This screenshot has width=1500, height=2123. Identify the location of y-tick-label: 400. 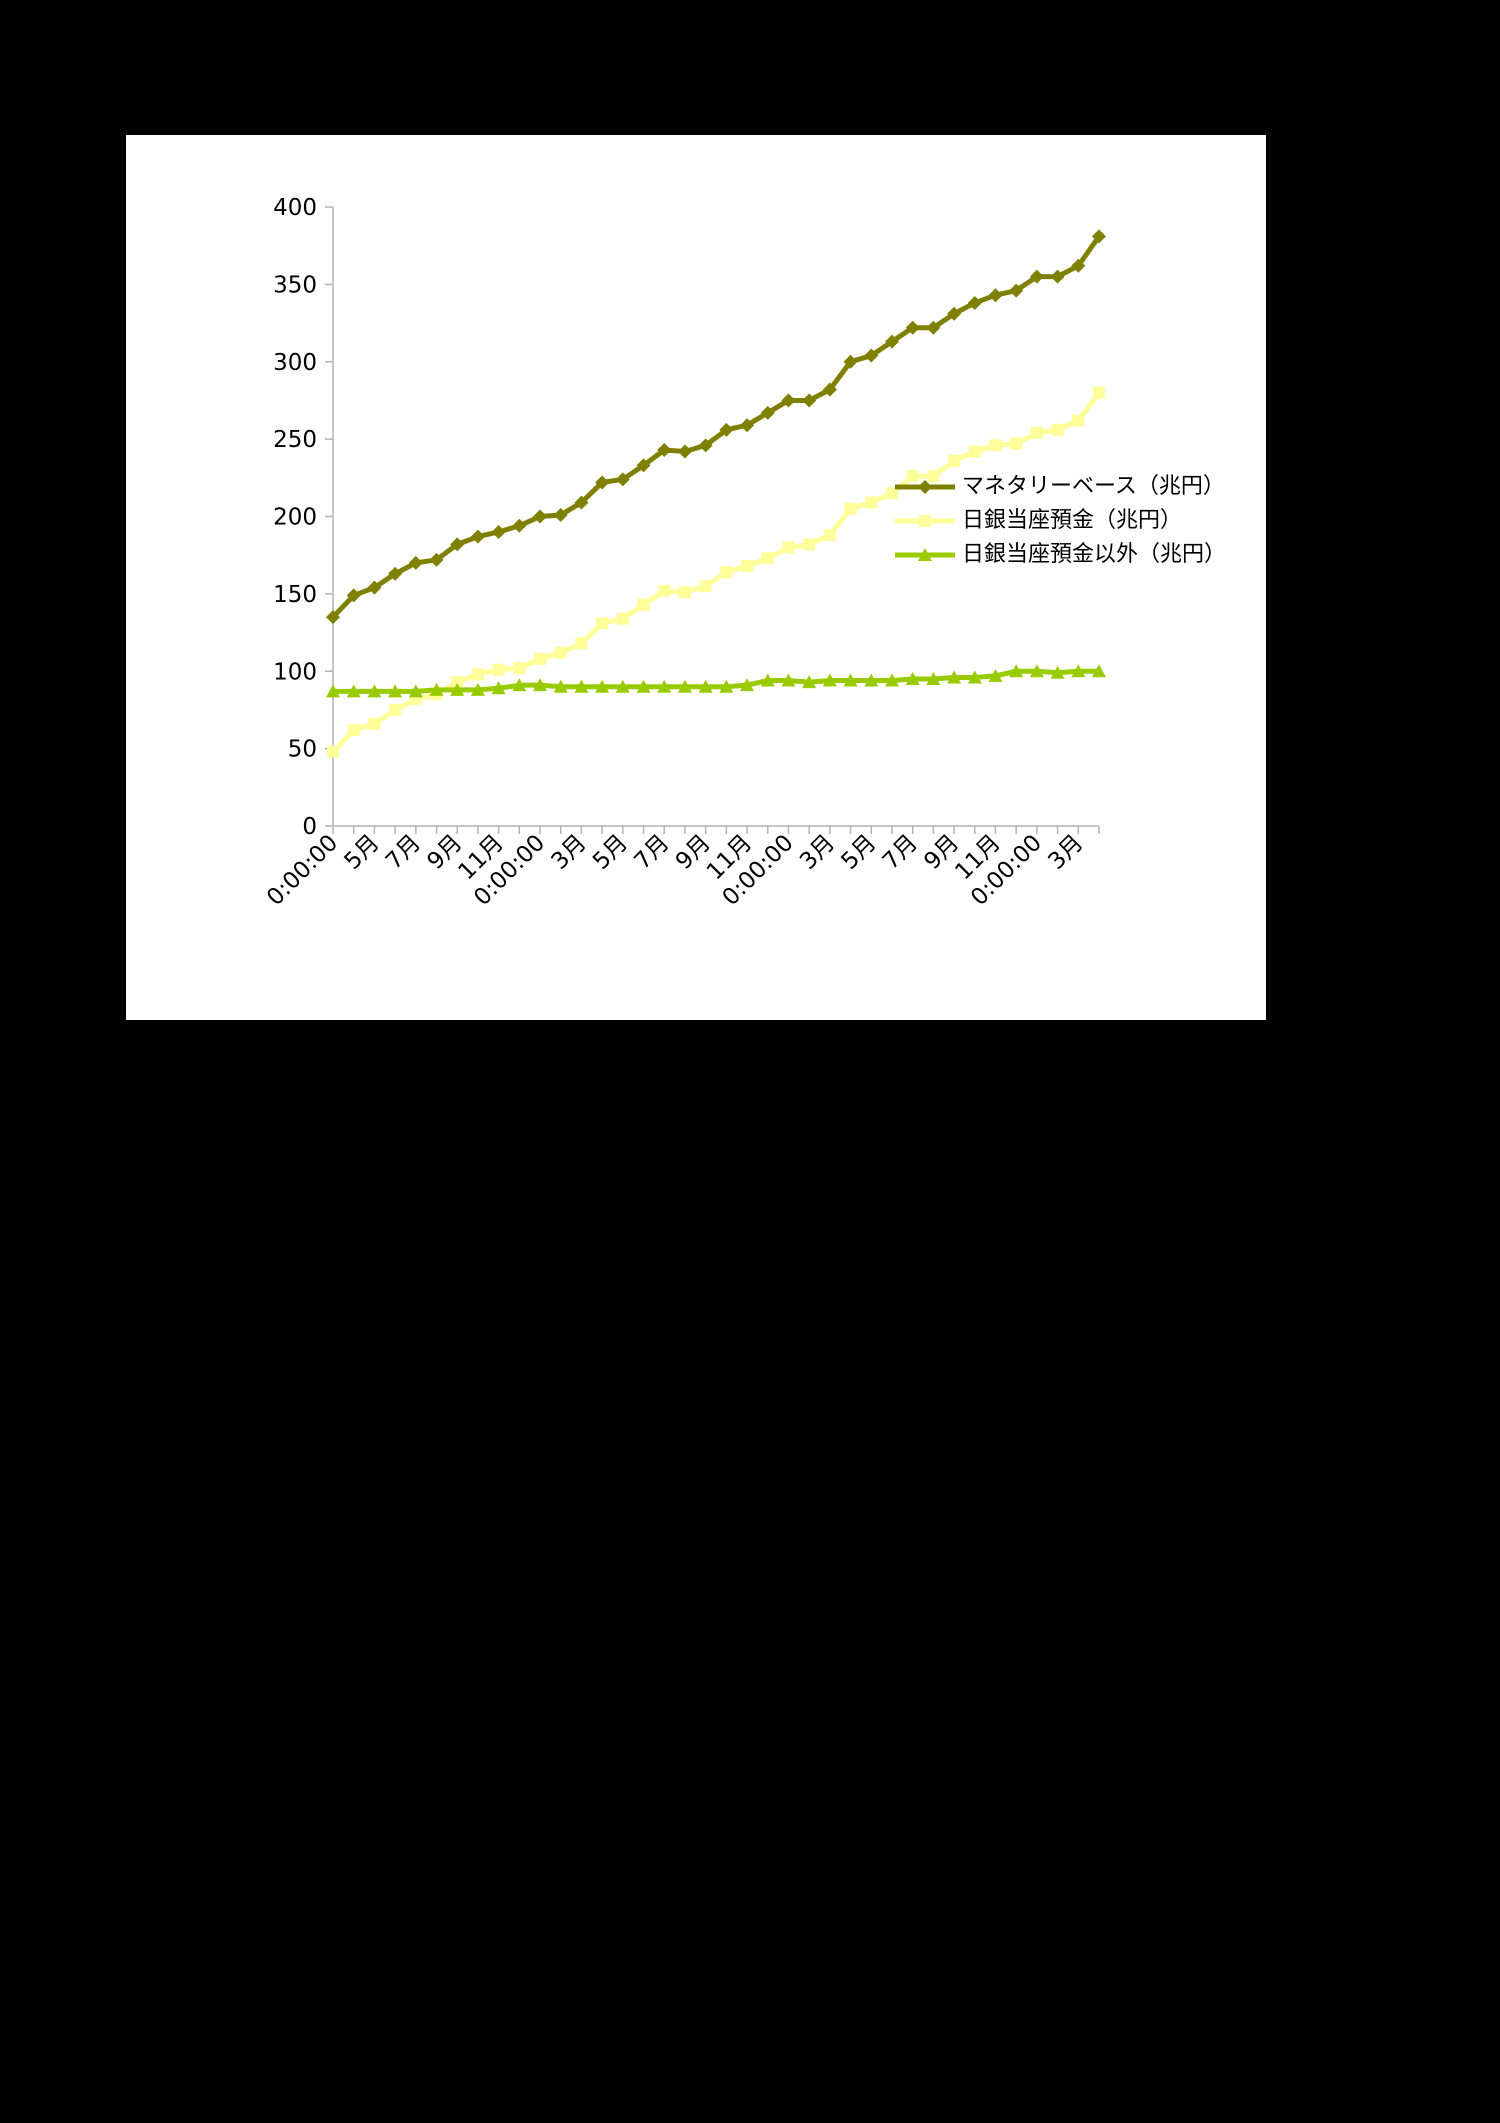
(295, 208).